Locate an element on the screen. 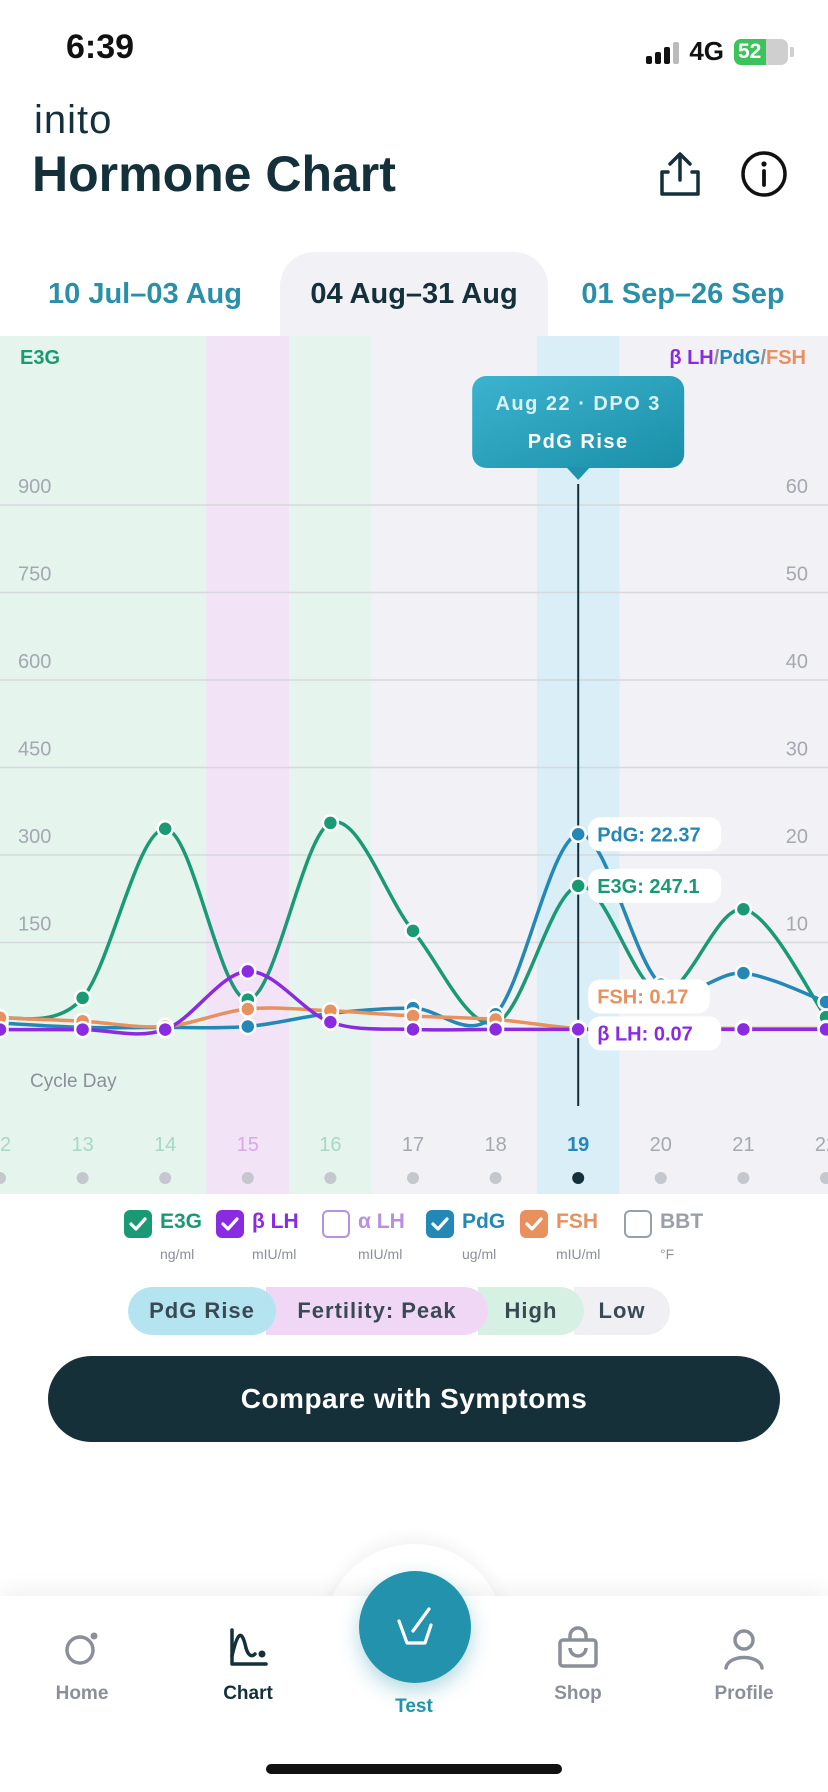 The image size is (828, 1792). left-tick-label: 750 is located at coordinates (34, 575).